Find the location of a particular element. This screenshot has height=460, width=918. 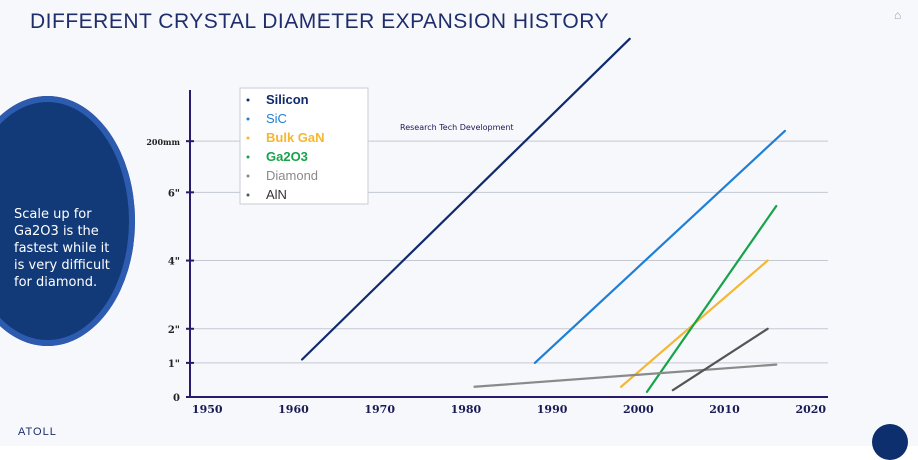

y-tick-label-5: 200mm is located at coordinates (163, 142).